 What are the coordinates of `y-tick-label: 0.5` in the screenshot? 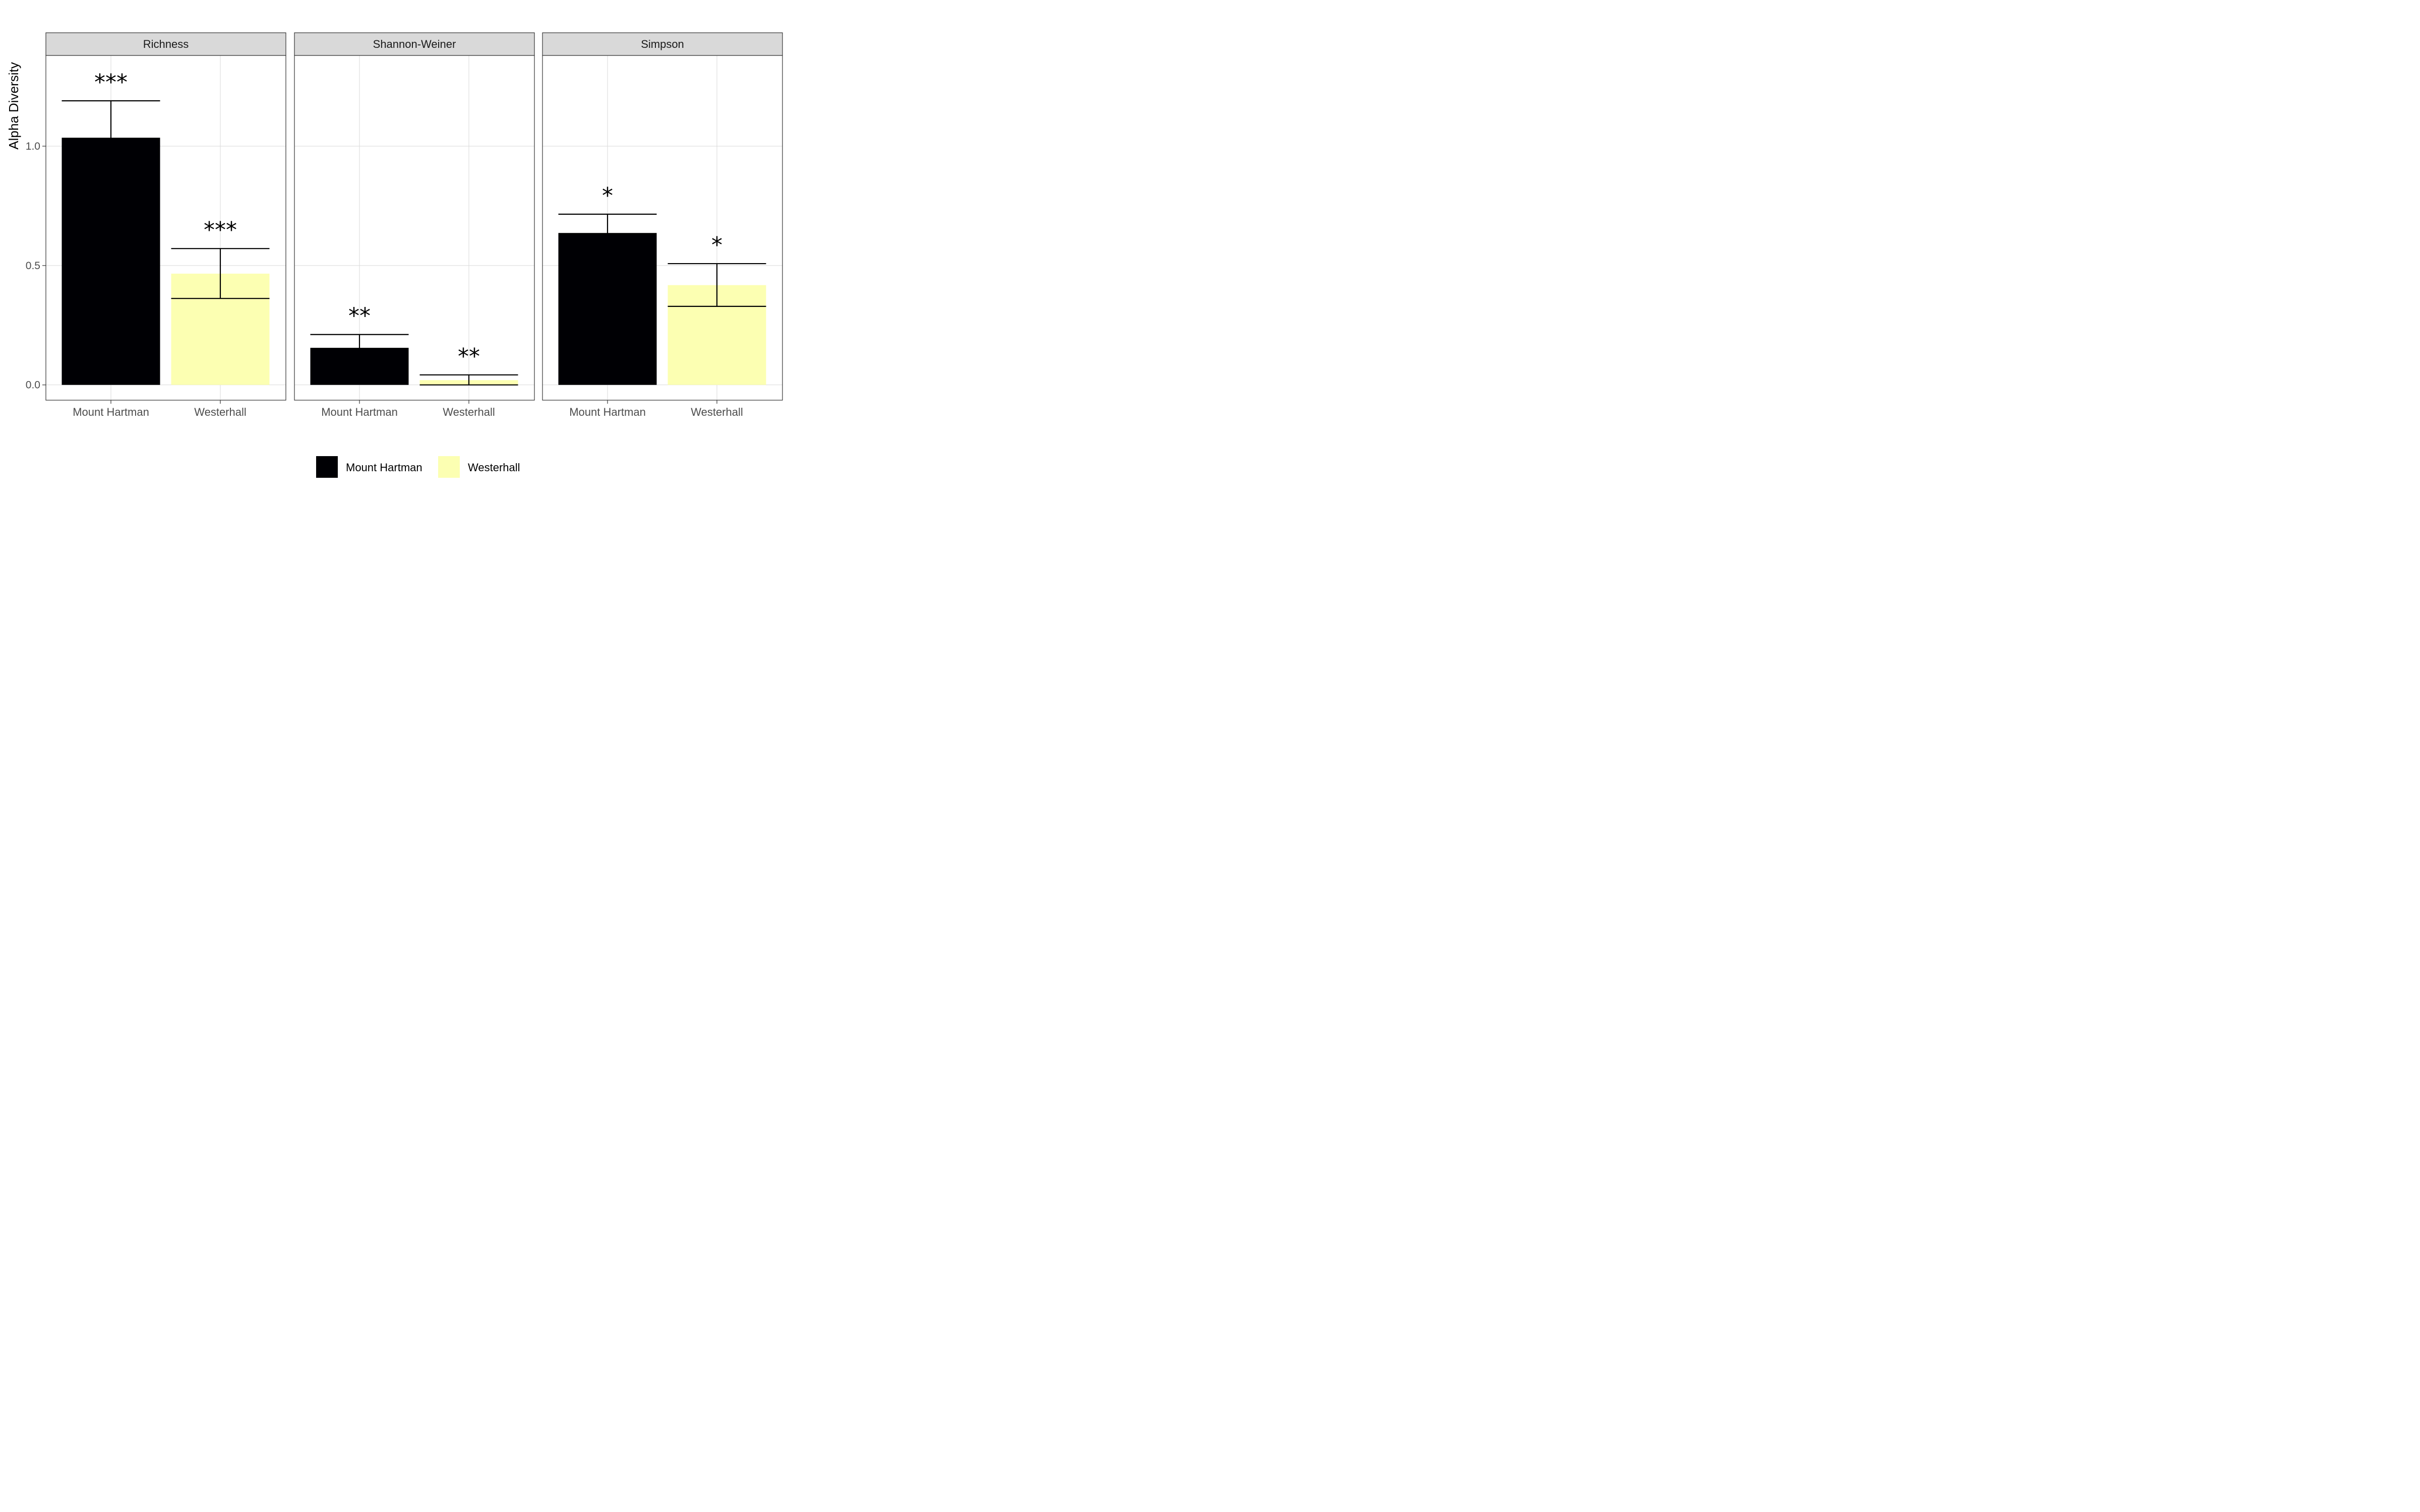 It's located at (33, 266).